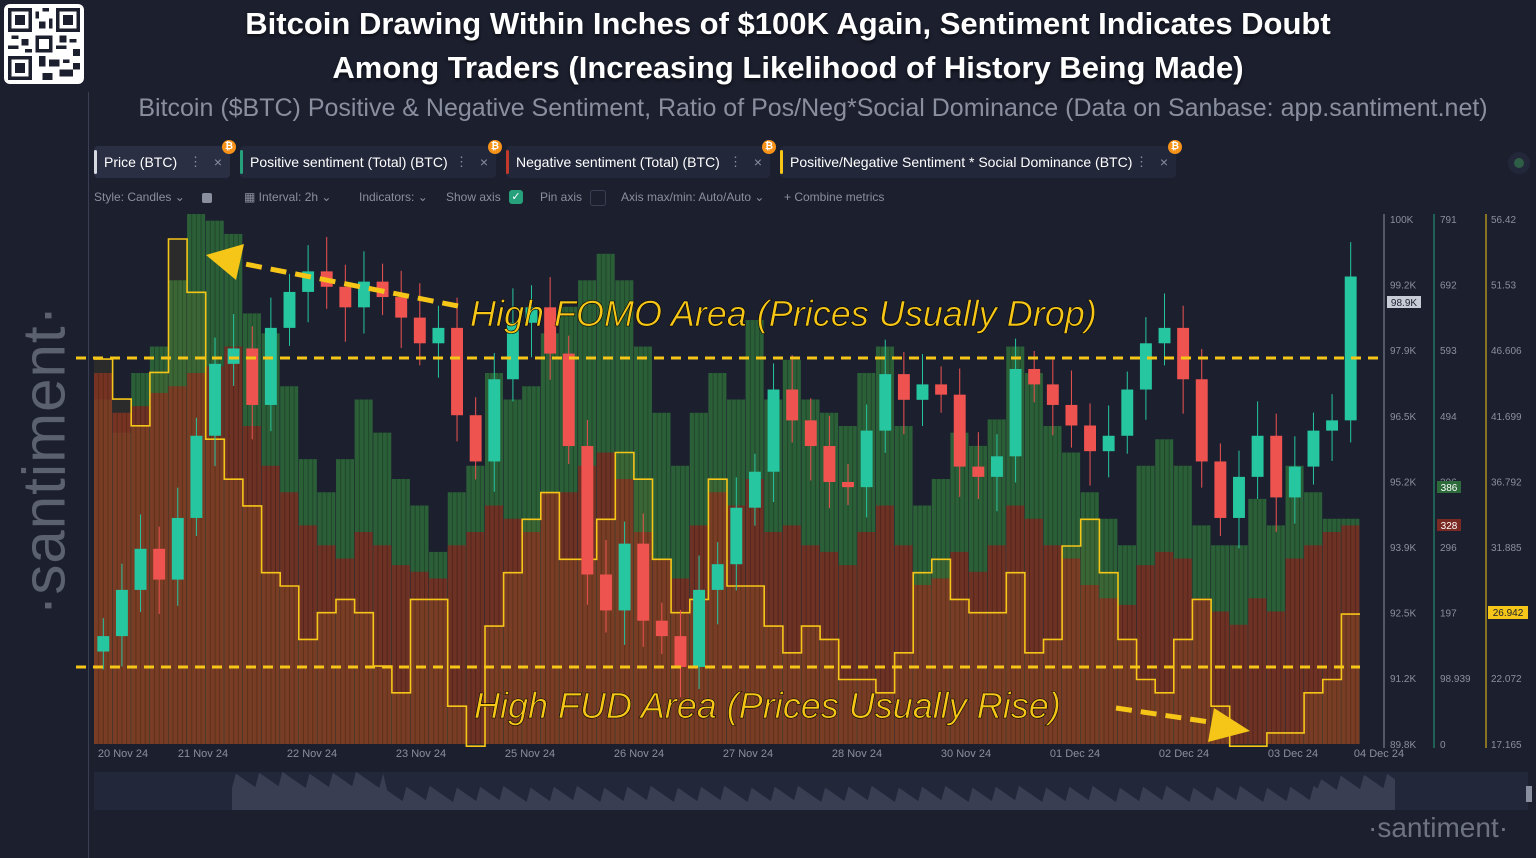  I want to click on sentiment-tick-label: 494, so click(1448, 417).